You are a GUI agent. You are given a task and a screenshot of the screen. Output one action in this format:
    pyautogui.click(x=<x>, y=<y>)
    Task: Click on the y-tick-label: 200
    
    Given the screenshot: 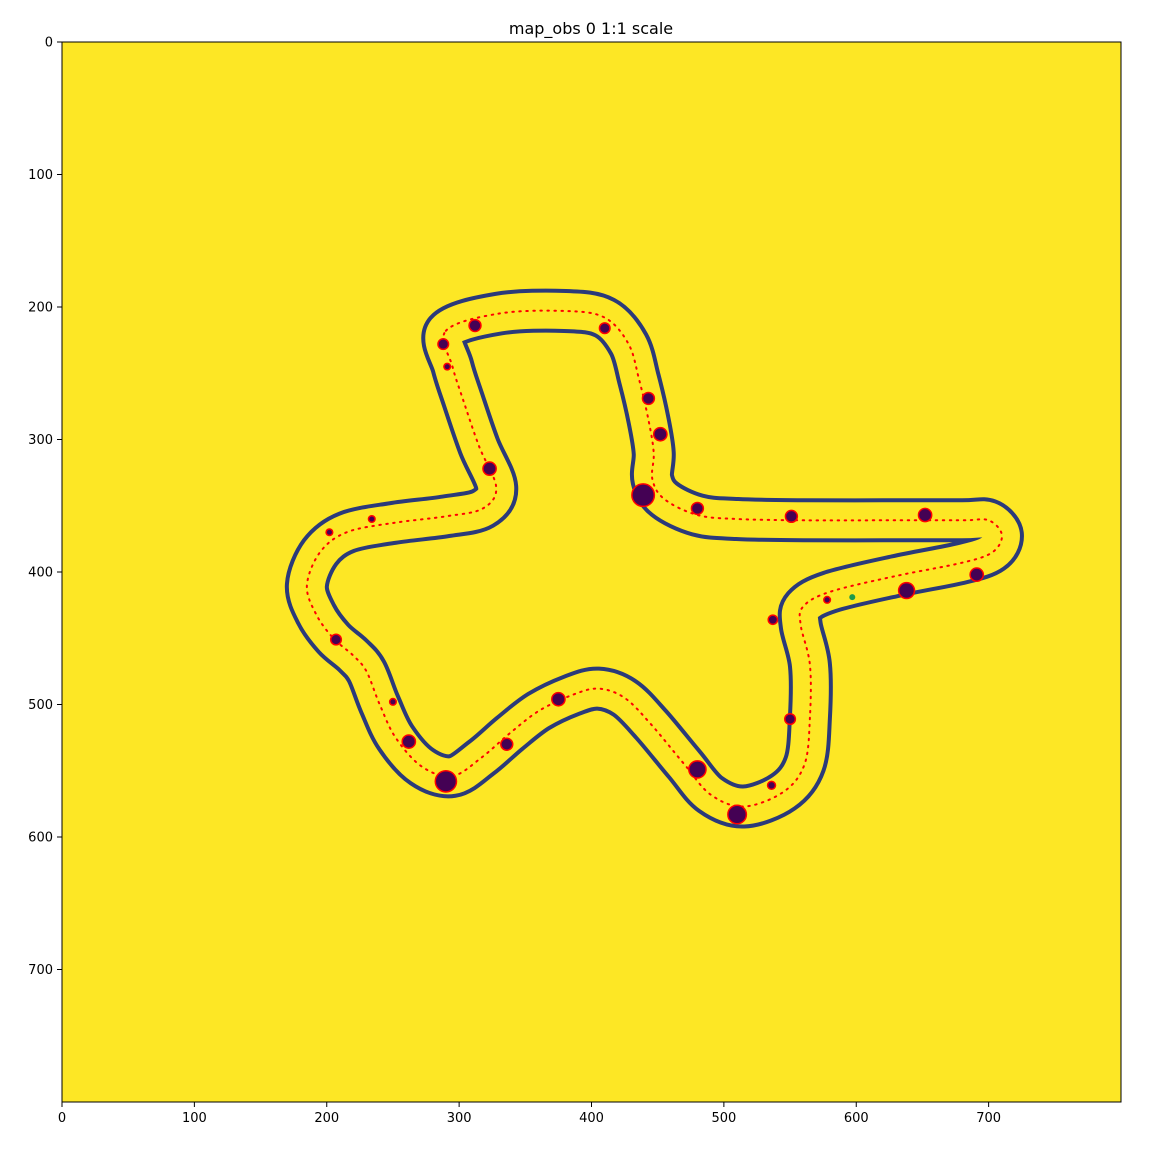 What is the action you would take?
    pyautogui.click(x=40, y=308)
    